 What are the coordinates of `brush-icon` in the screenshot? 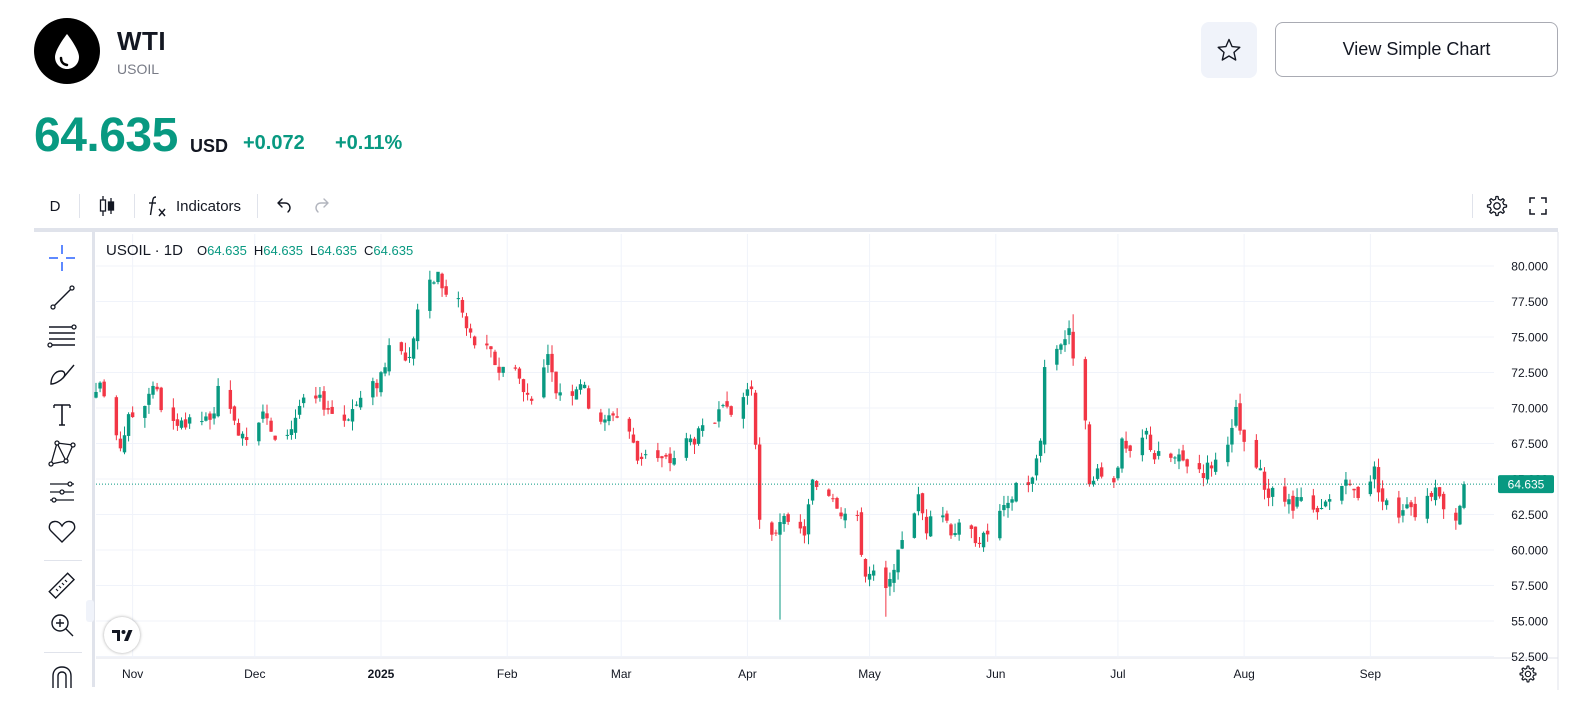 It's located at (62, 374).